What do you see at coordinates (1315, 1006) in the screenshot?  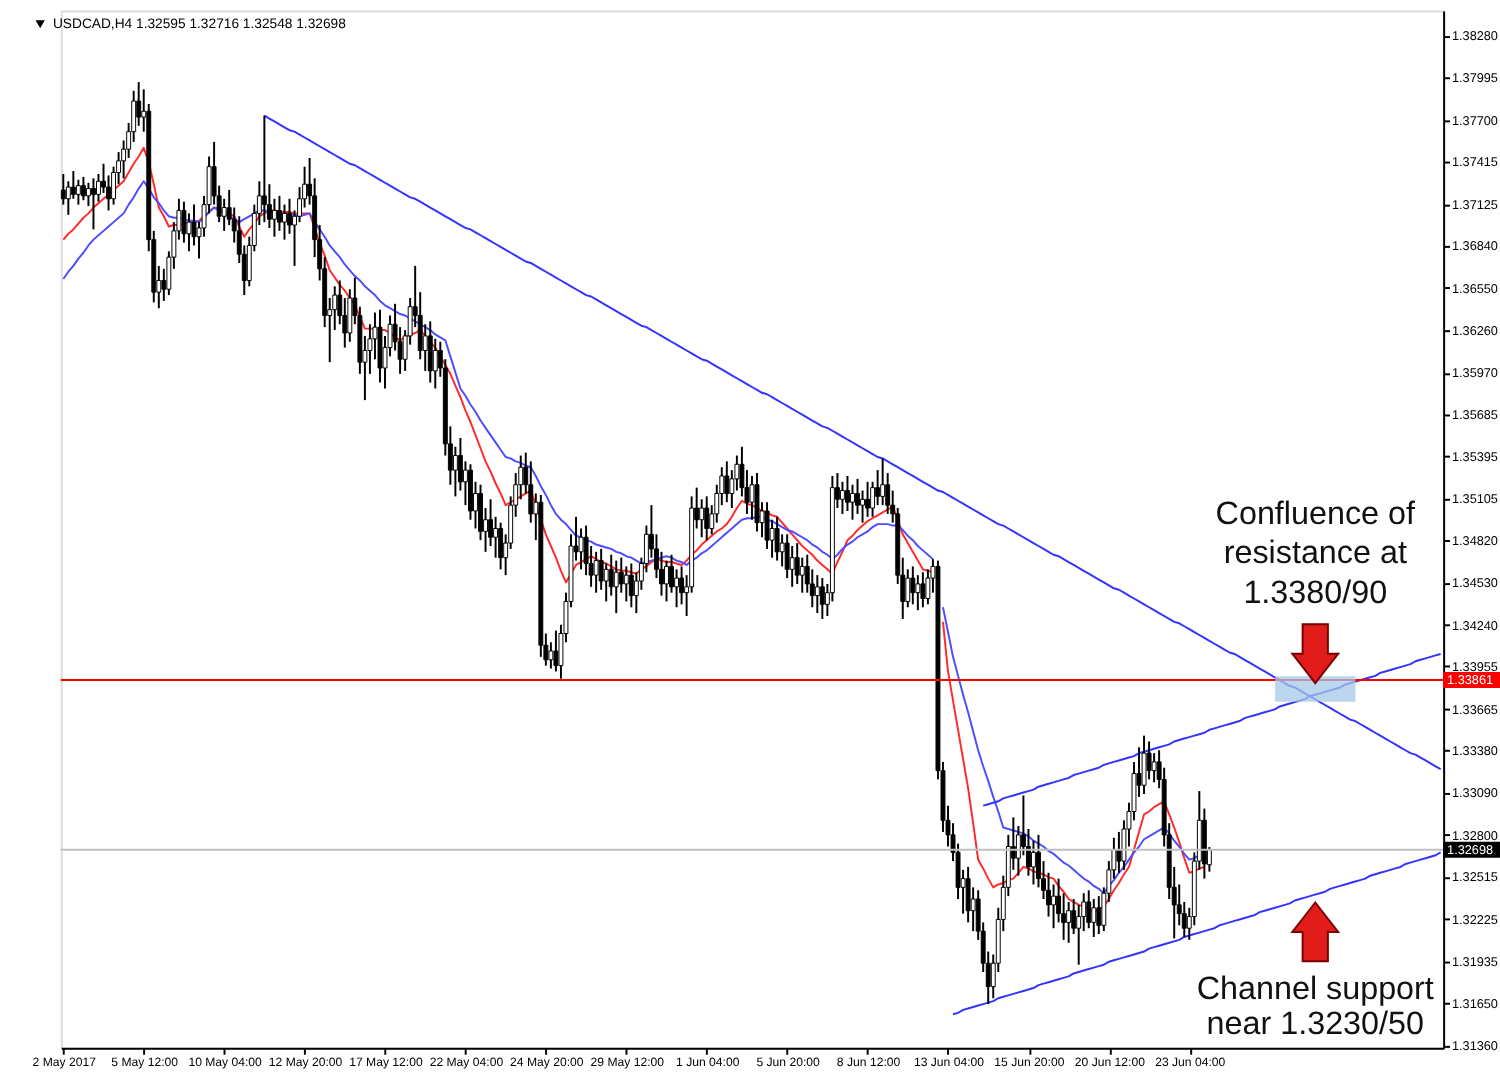 I see `annotation: Channel support near 1.3230/50` at bounding box center [1315, 1006].